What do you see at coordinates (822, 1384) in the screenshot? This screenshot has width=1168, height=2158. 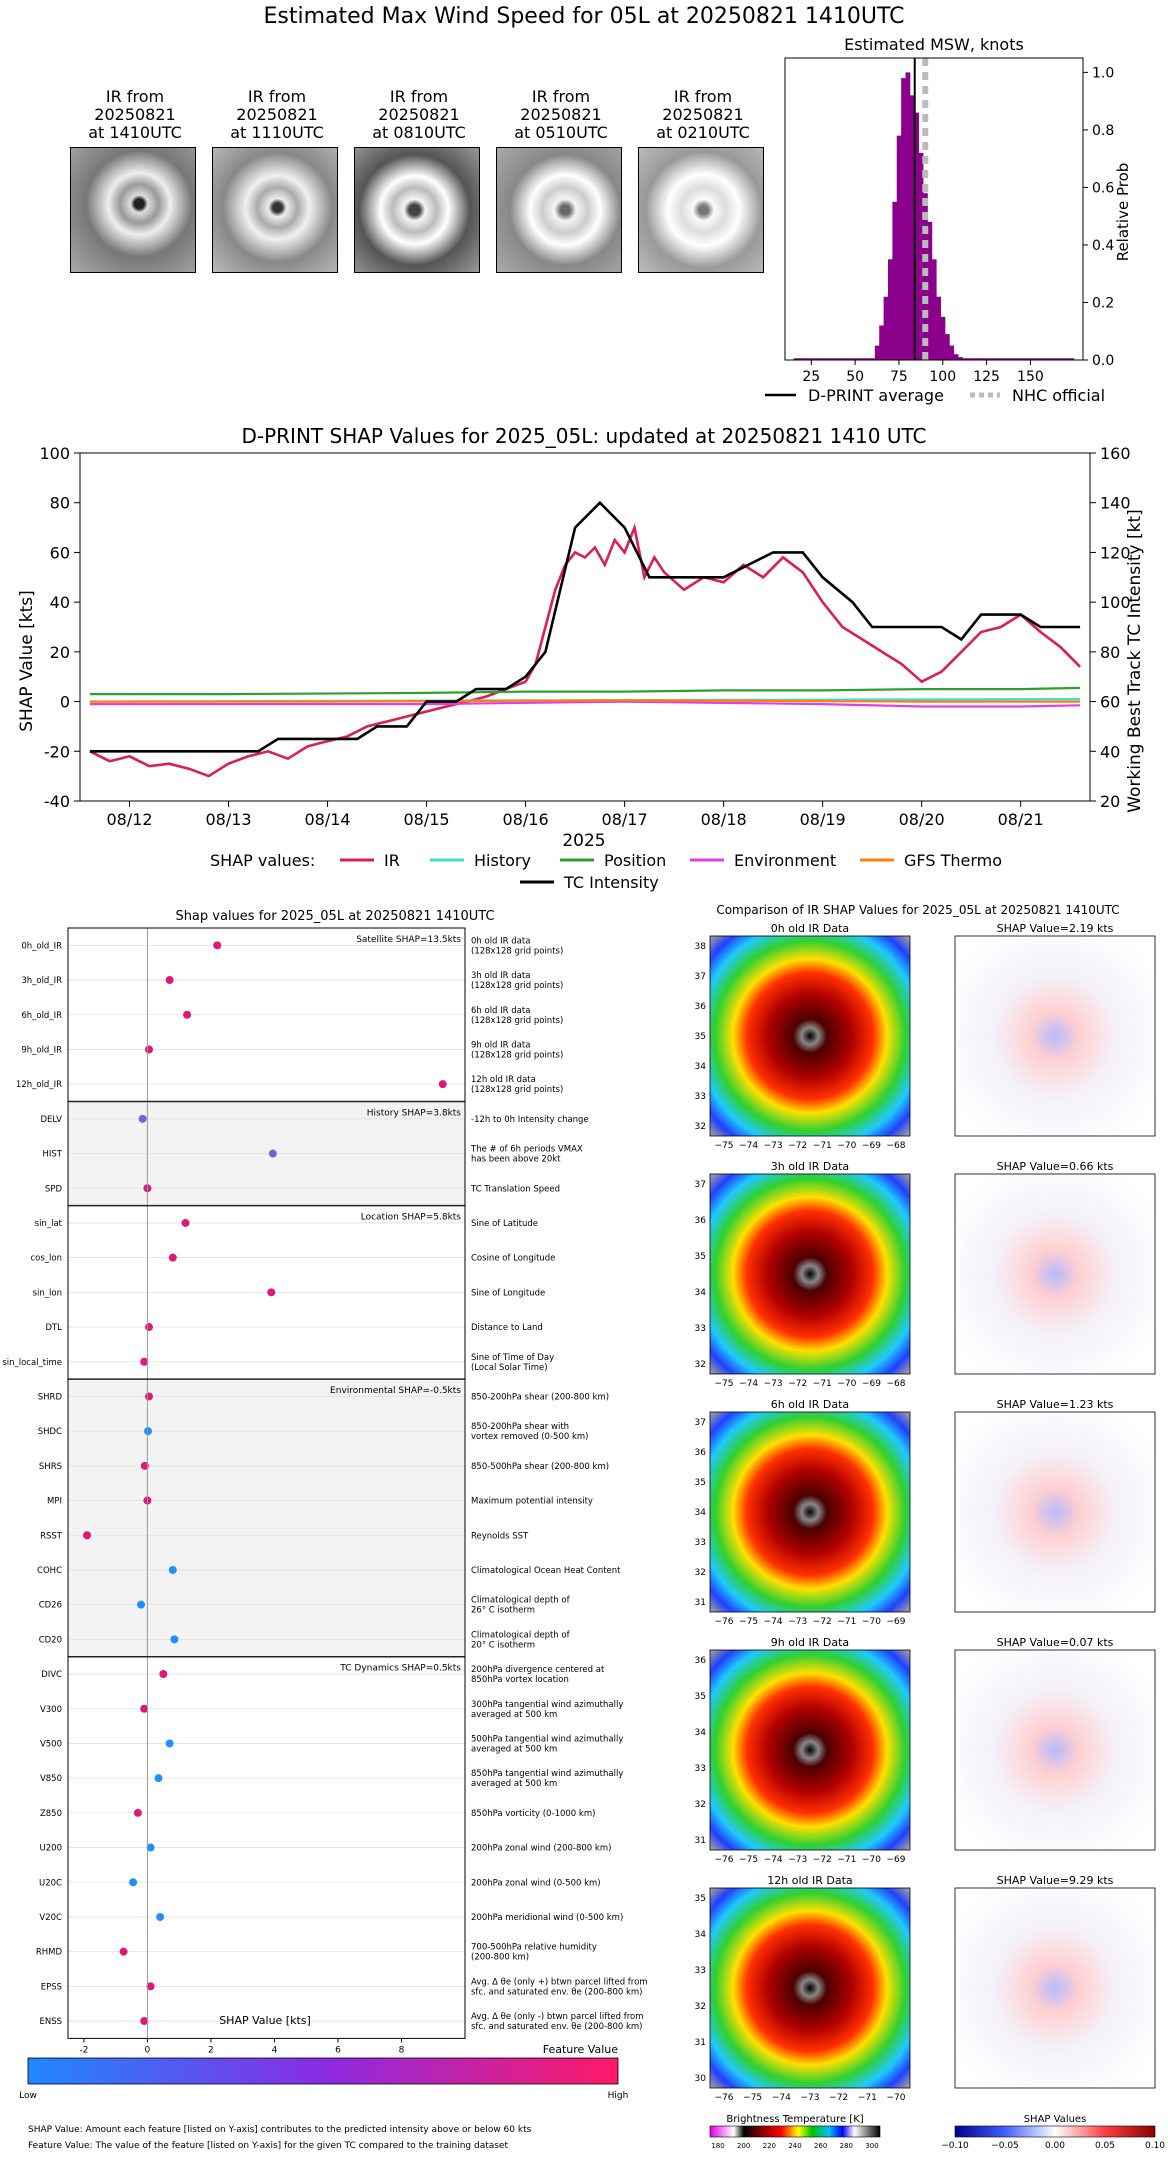 I see `ir-xtick-label: −71` at bounding box center [822, 1384].